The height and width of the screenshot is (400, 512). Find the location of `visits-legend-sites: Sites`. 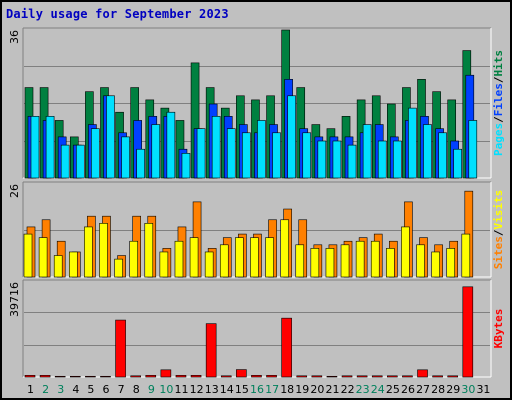

visits-legend-sites: Sites is located at coordinates (498, 252).